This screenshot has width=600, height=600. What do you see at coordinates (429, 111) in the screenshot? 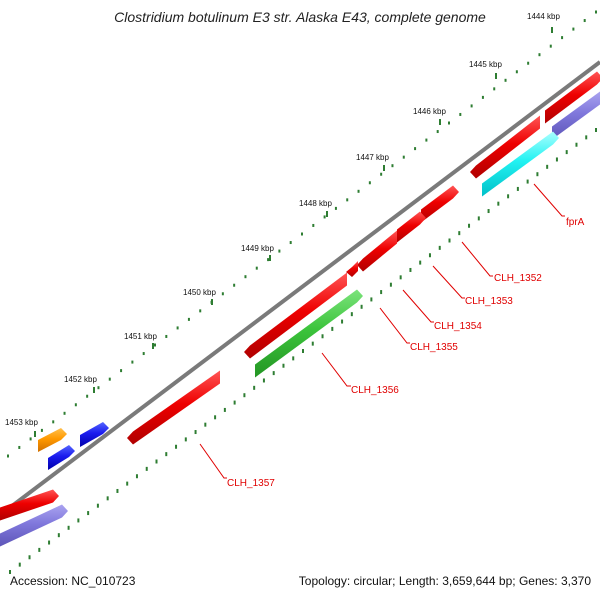
I see `ruler-label: 1446 kbp` at bounding box center [429, 111].